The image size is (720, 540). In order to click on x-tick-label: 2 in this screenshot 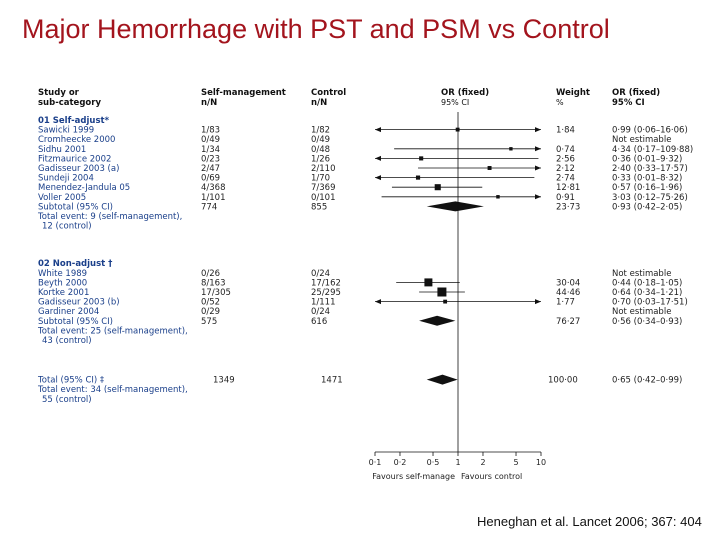, I will do `click(482, 462)`.